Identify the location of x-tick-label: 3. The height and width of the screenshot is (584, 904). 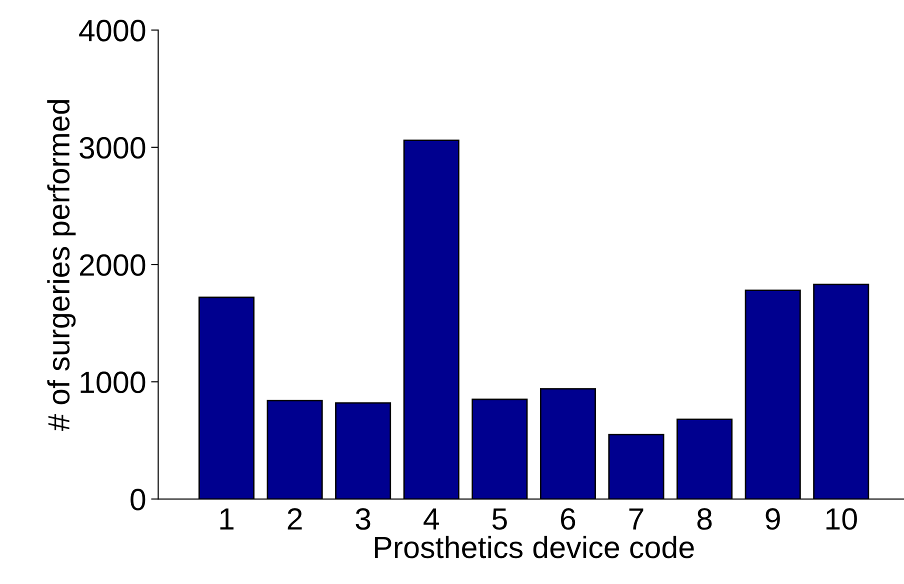
(363, 519).